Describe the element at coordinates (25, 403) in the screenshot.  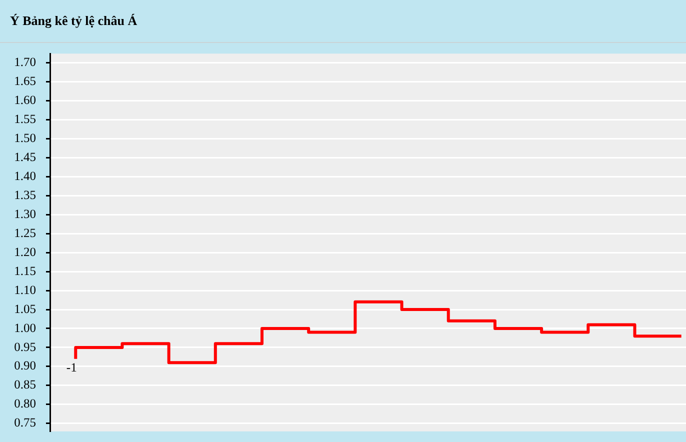
I see `y-tick-label: 0.80` at that location.